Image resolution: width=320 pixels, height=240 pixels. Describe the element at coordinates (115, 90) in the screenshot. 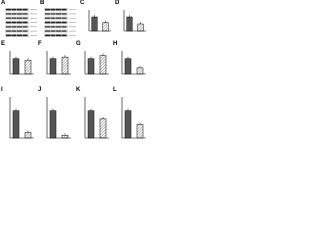

I see `panel-label: L` at that location.